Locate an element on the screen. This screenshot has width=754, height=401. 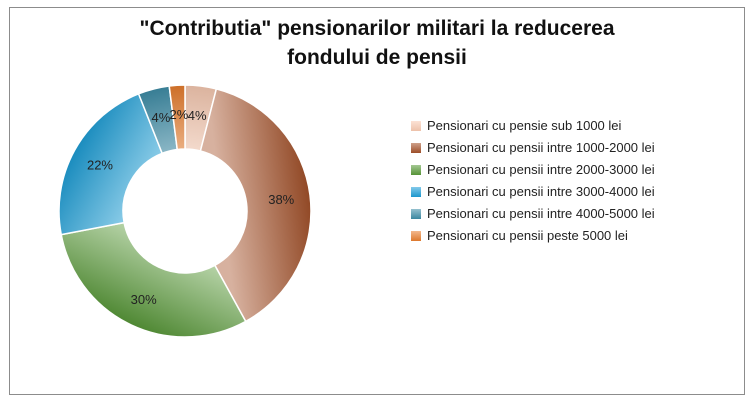
legend-item-1000-2000: Pensionari cu pensii intre 1000-2000 lei is located at coordinates (533, 150).